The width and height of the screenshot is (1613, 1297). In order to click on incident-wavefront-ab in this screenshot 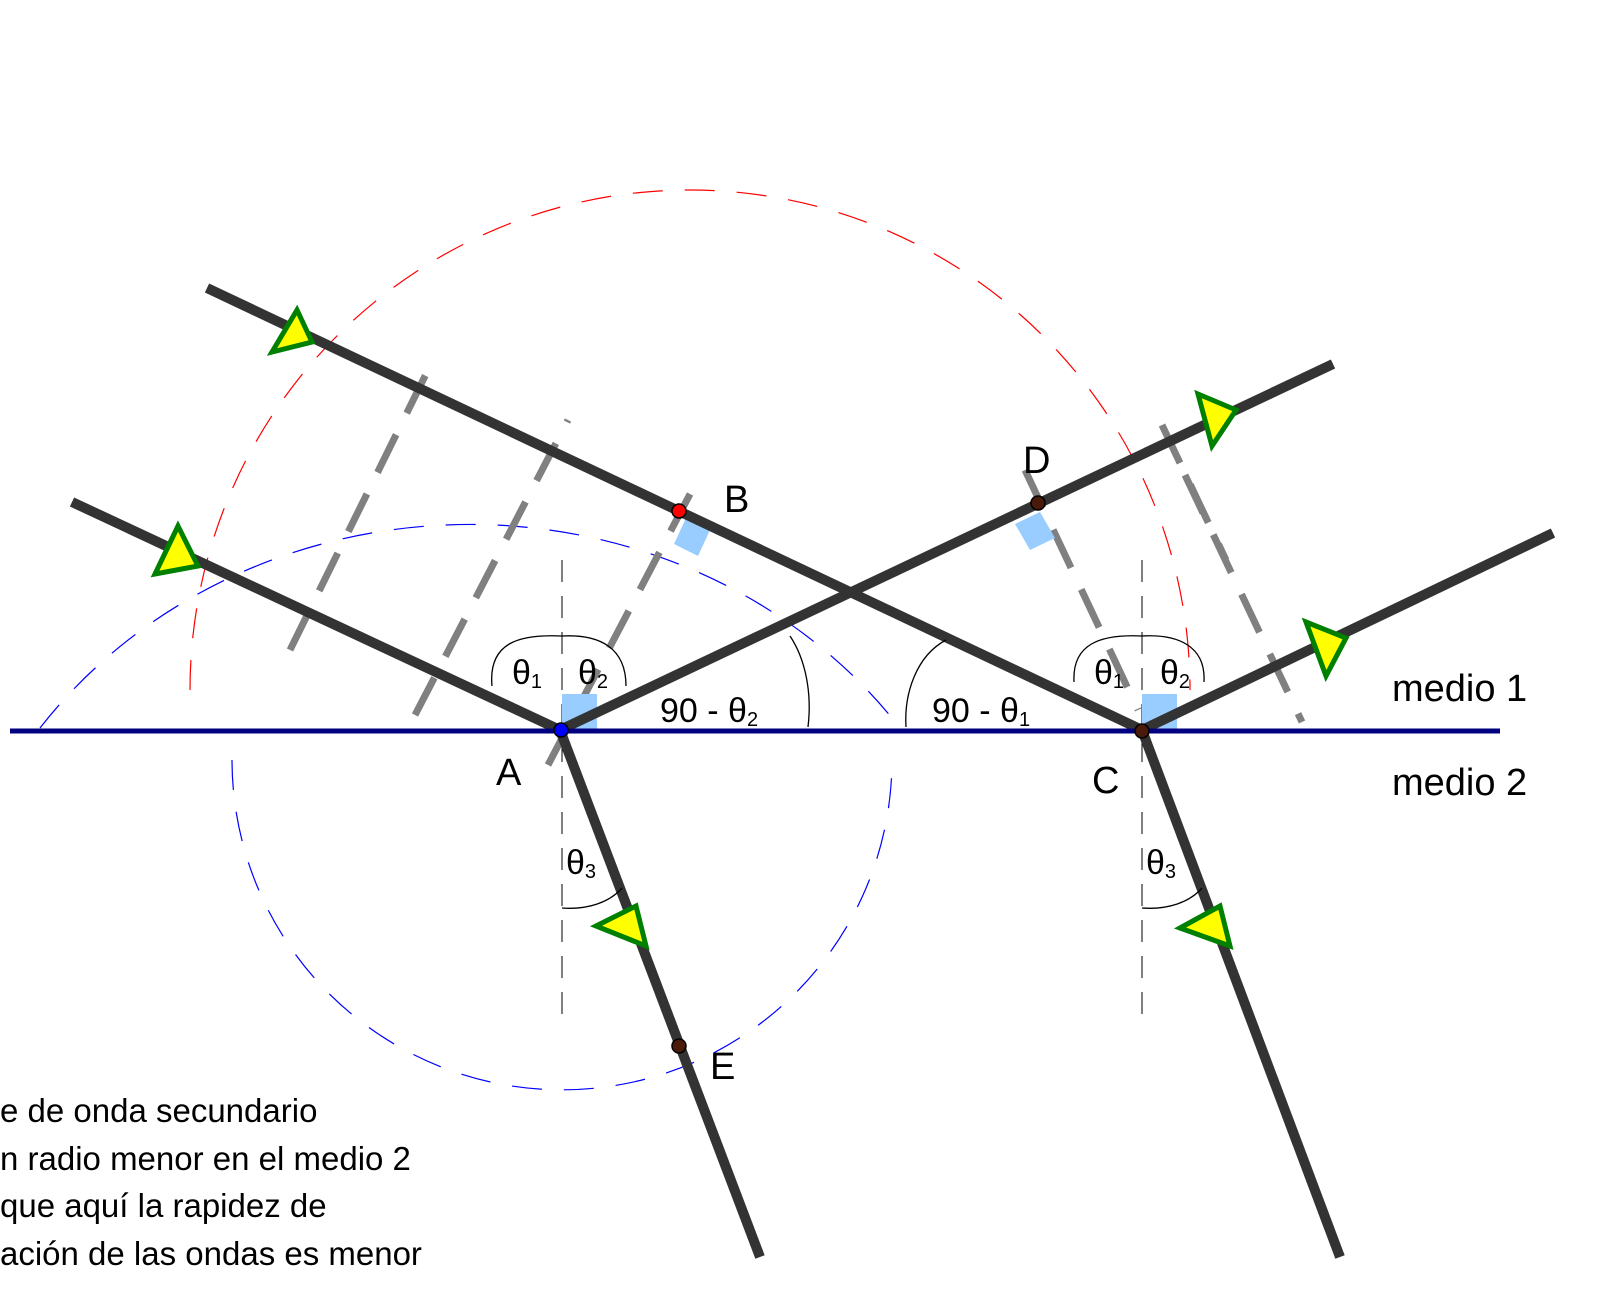, I will do `click(624, 620)`.